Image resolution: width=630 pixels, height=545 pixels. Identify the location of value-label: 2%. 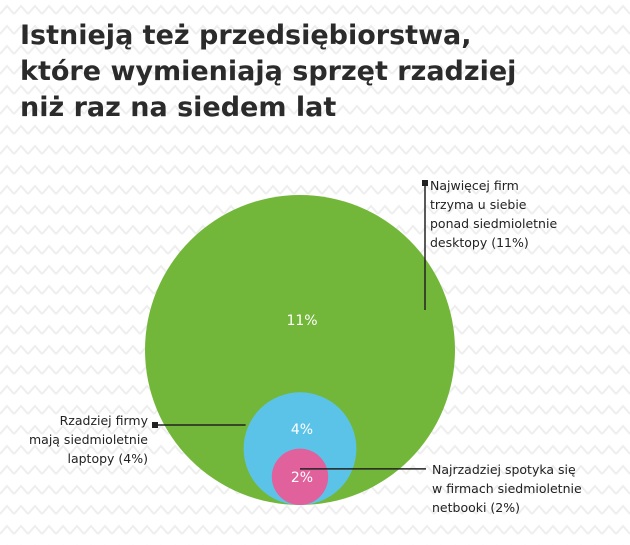
(302, 478).